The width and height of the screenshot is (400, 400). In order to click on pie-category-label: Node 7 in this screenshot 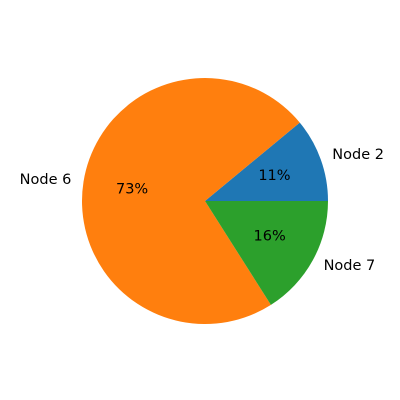, I will do `click(350, 266)`.